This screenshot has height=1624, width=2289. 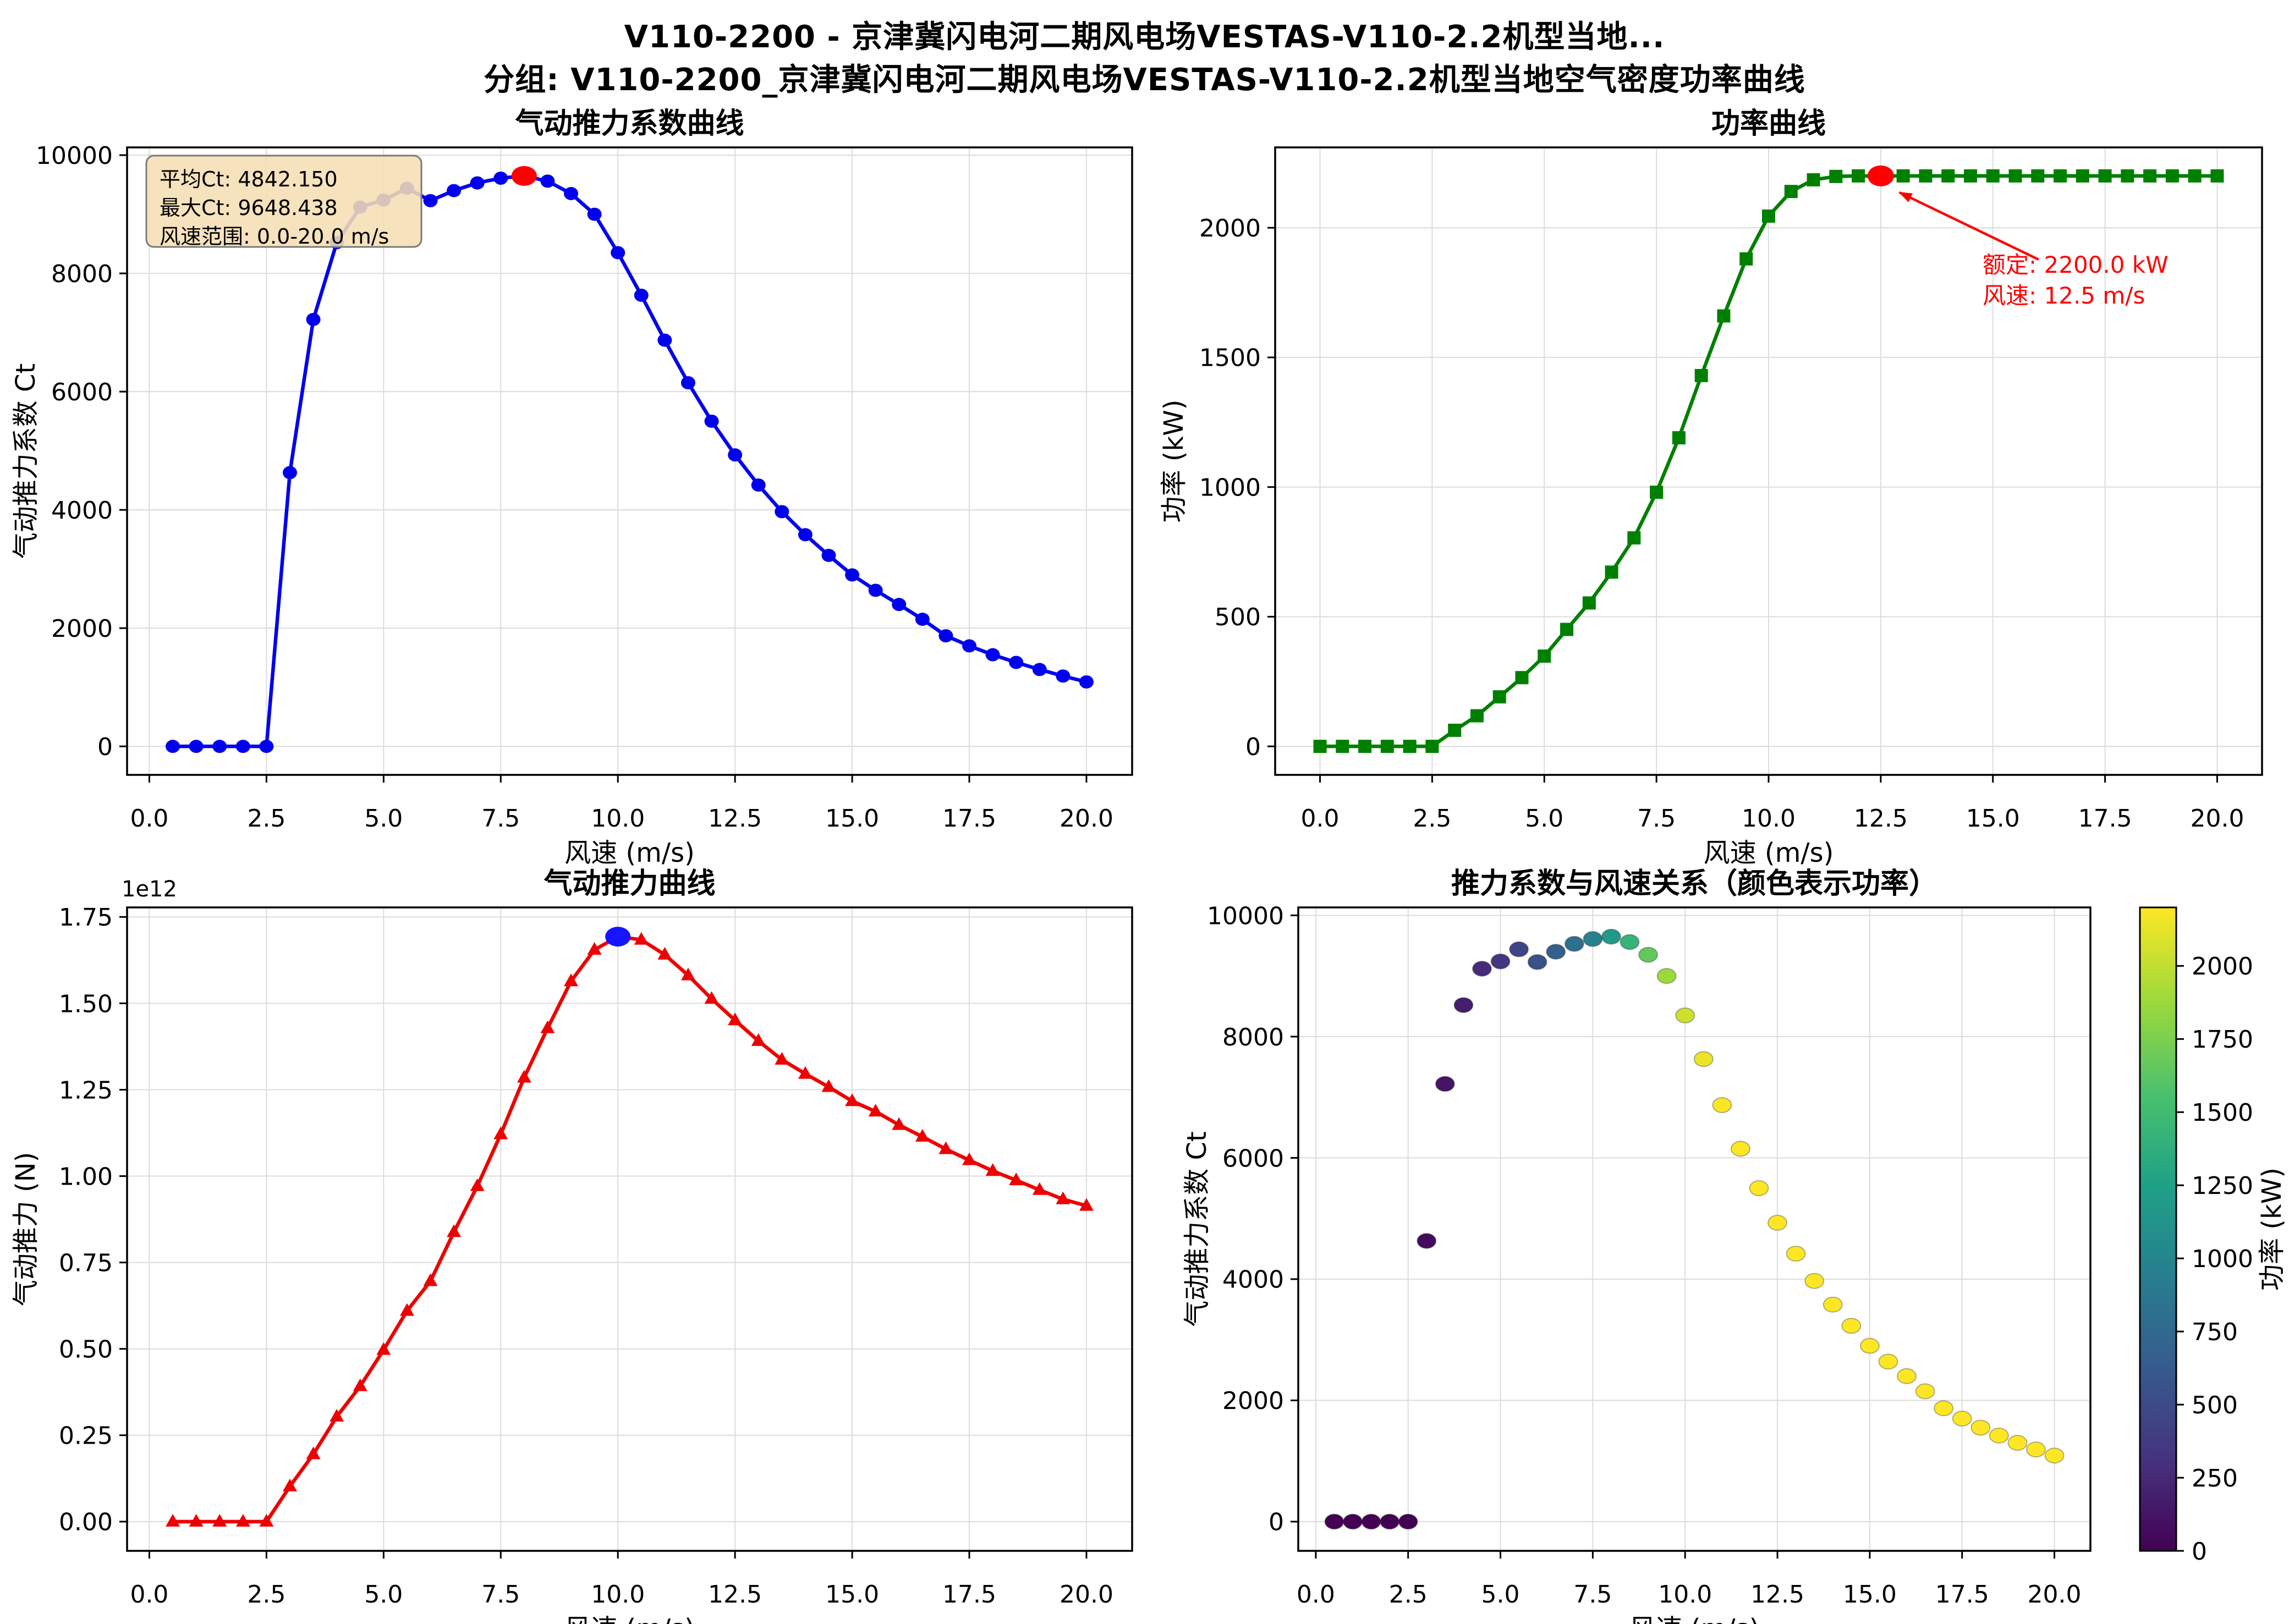 I want to click on rated-annotation-text: 额定: 2200.0 kW, so click(x=2076, y=264).